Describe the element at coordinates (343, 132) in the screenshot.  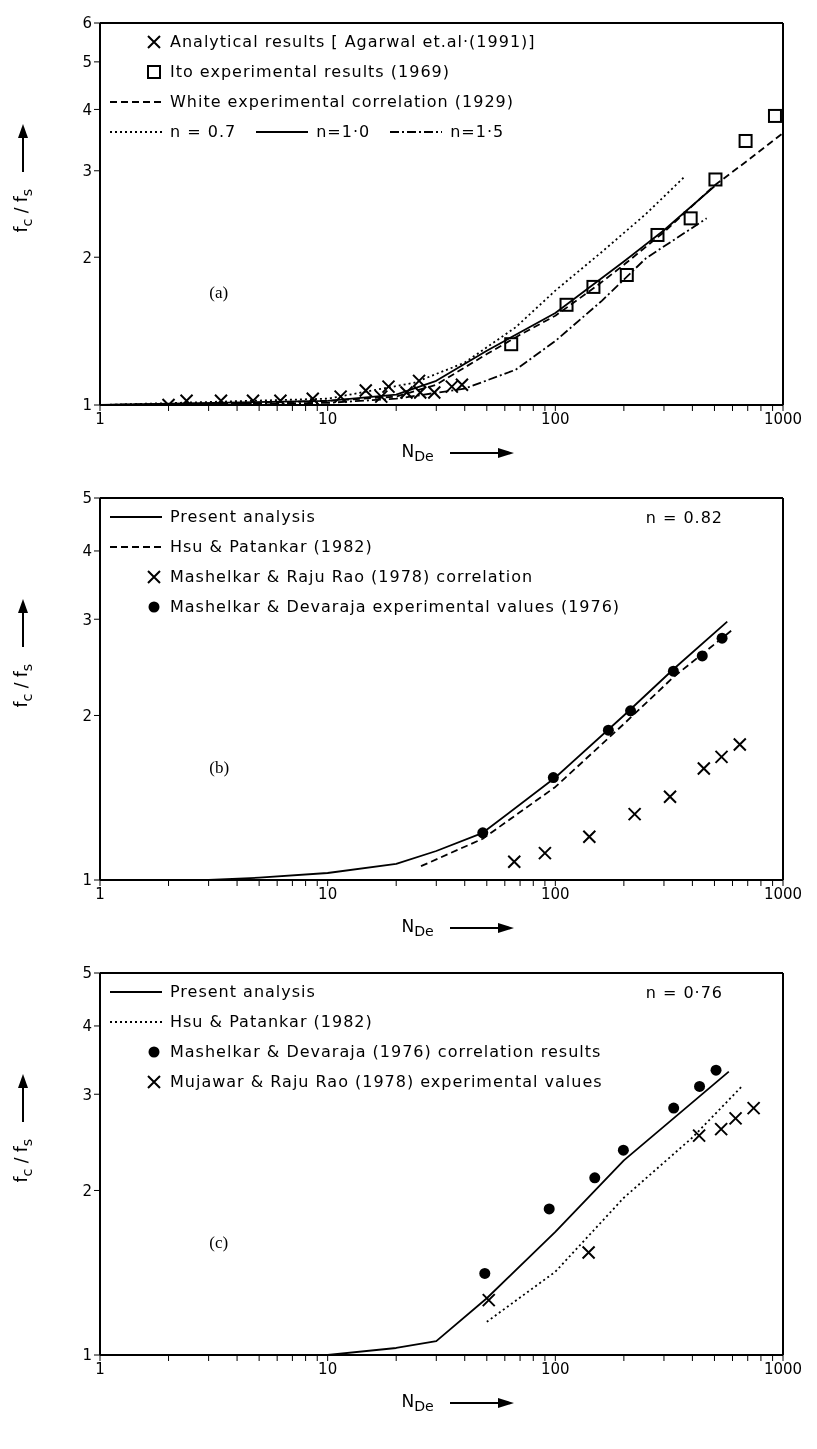
I see `legend-label: n=1·0` at that location.